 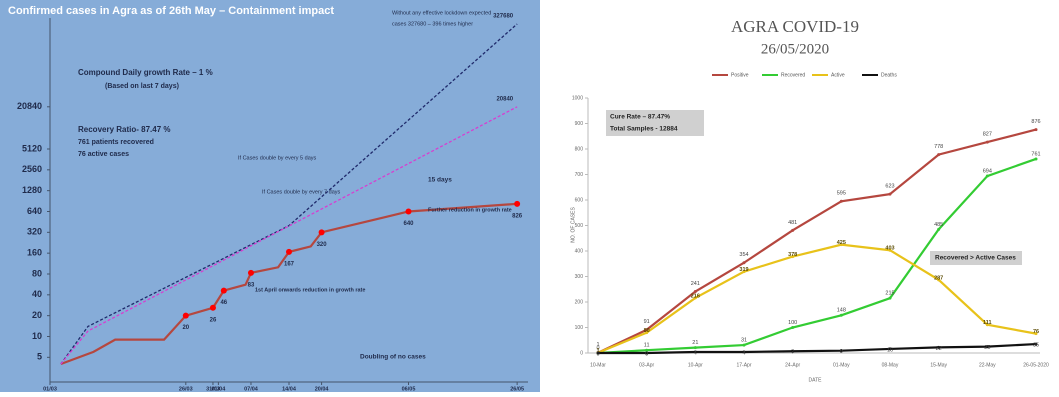 I want to click on data-label: 623, so click(x=889, y=187).